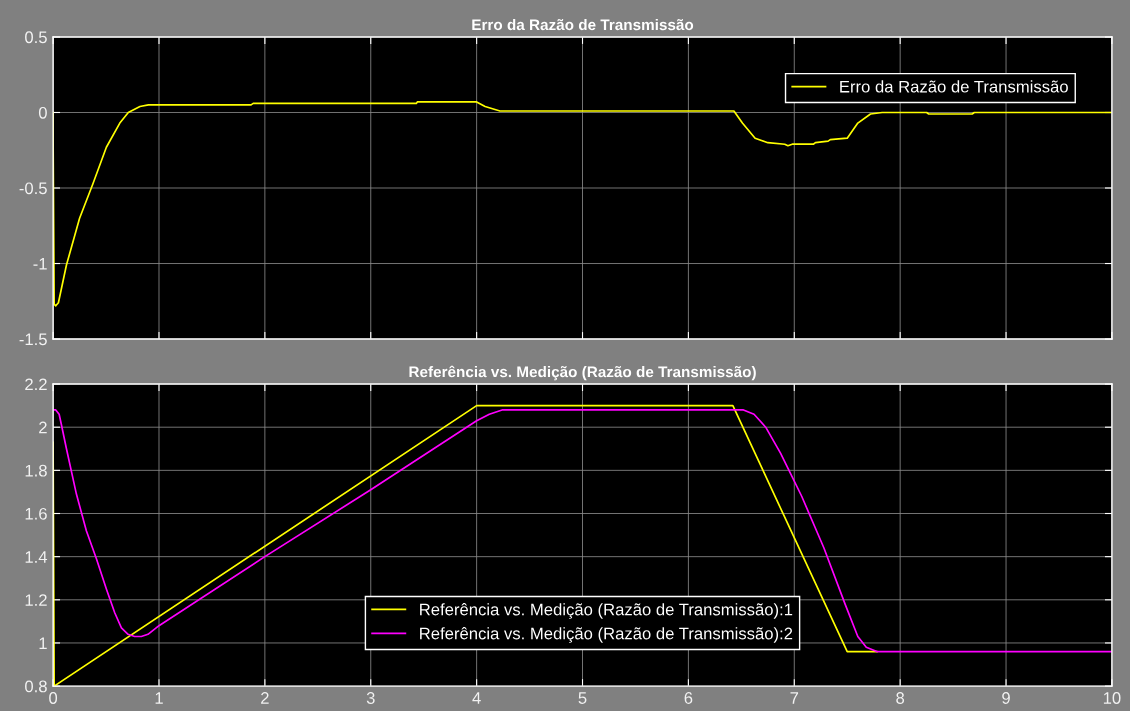  Describe the element at coordinates (1112, 698) in the screenshot. I see `x-tick-label: 10` at that location.